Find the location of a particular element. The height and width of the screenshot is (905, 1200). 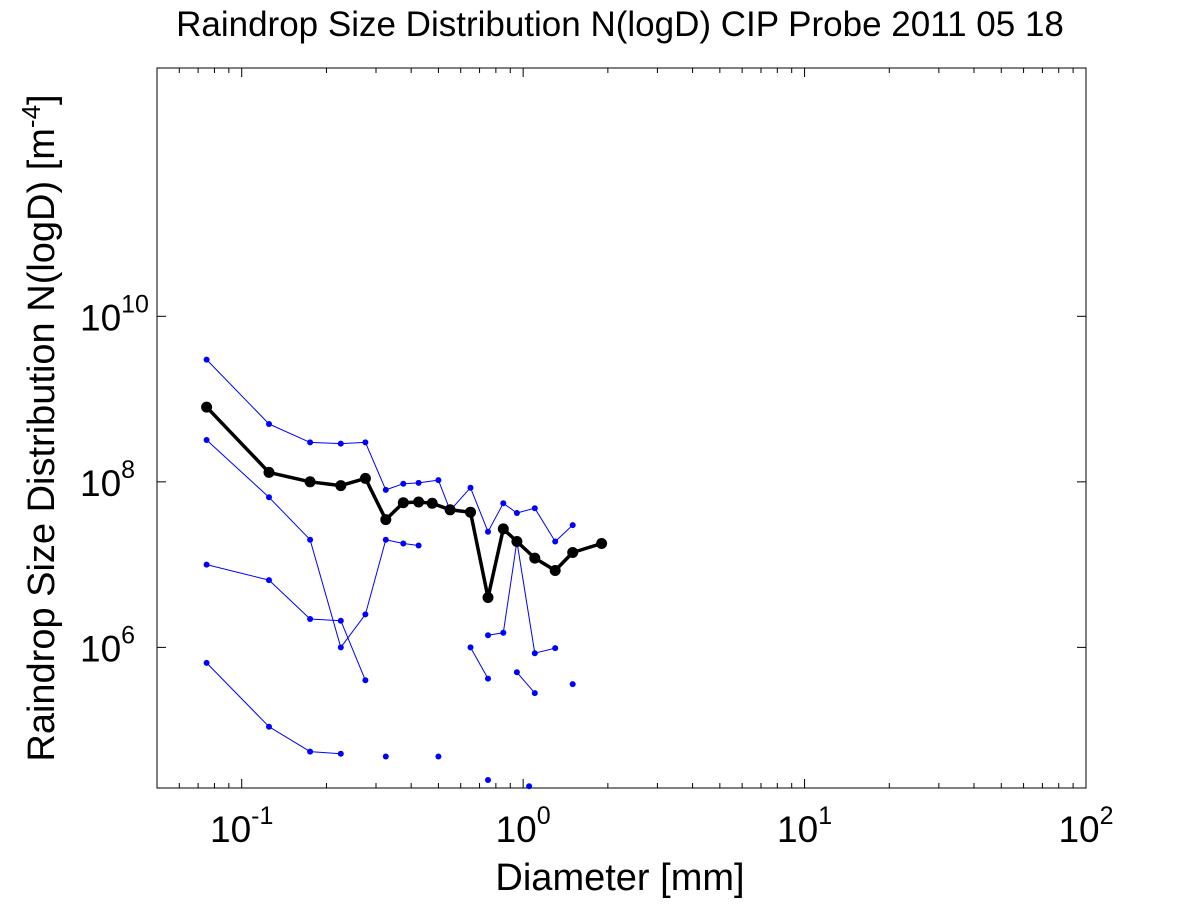

y-axis-label-text: Raindrop Size Distribution N(logD) [m is located at coordinates (42, 445).